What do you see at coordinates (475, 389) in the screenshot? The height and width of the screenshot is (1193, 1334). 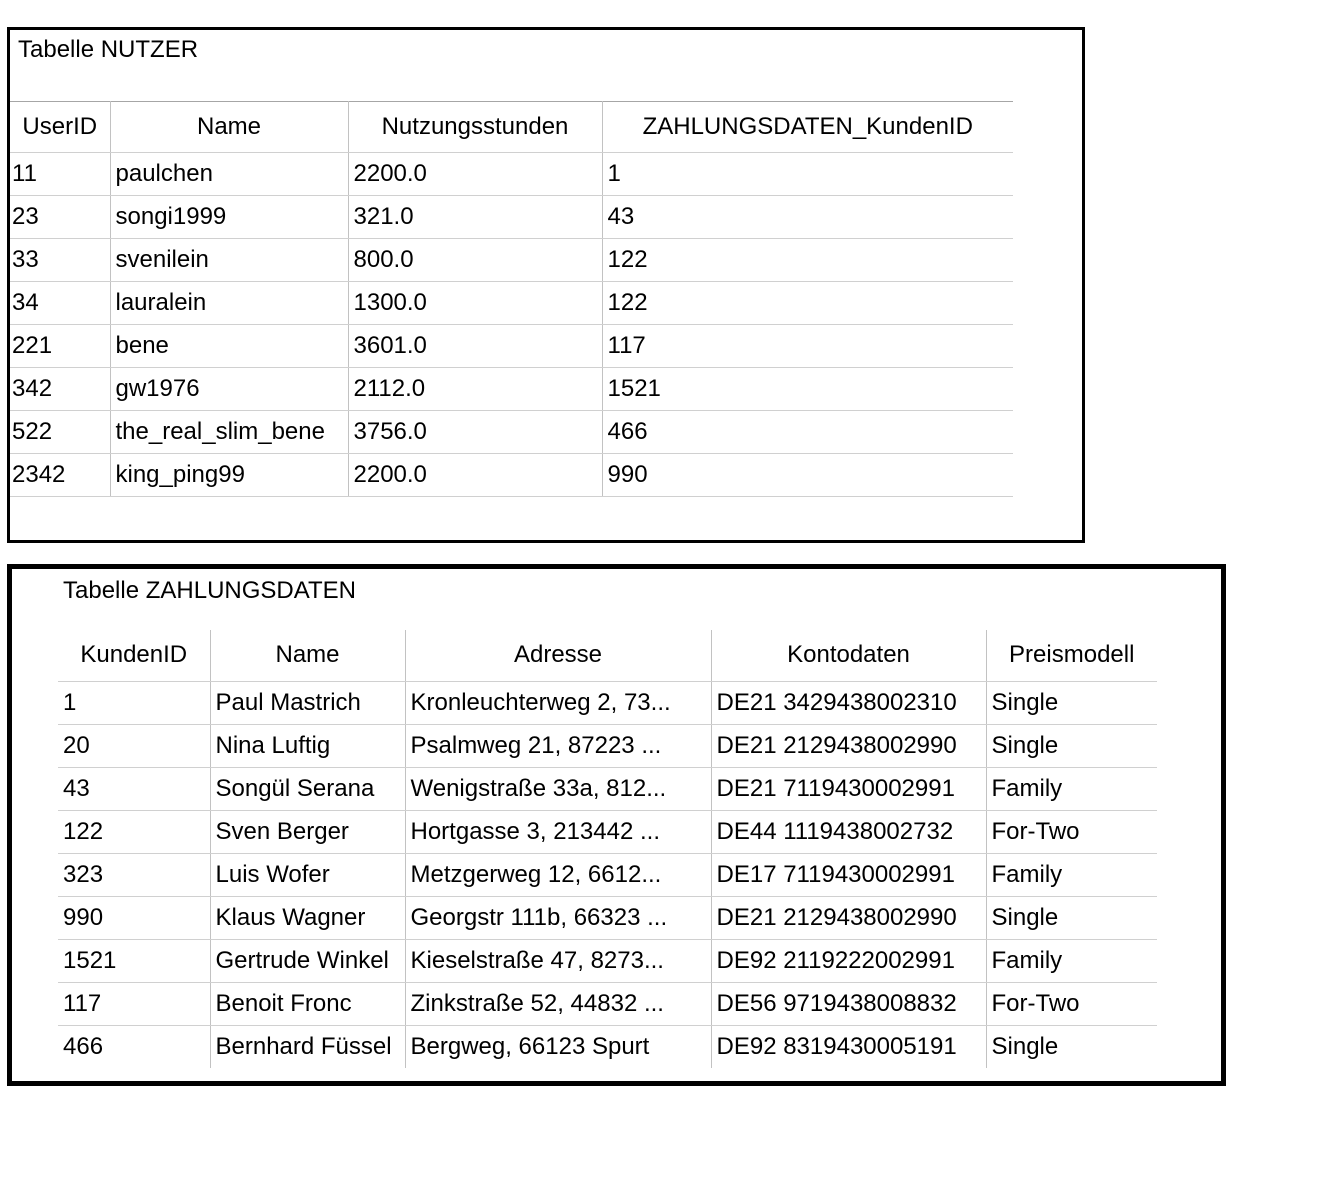 I see `table-cell: 2112.0` at bounding box center [475, 389].